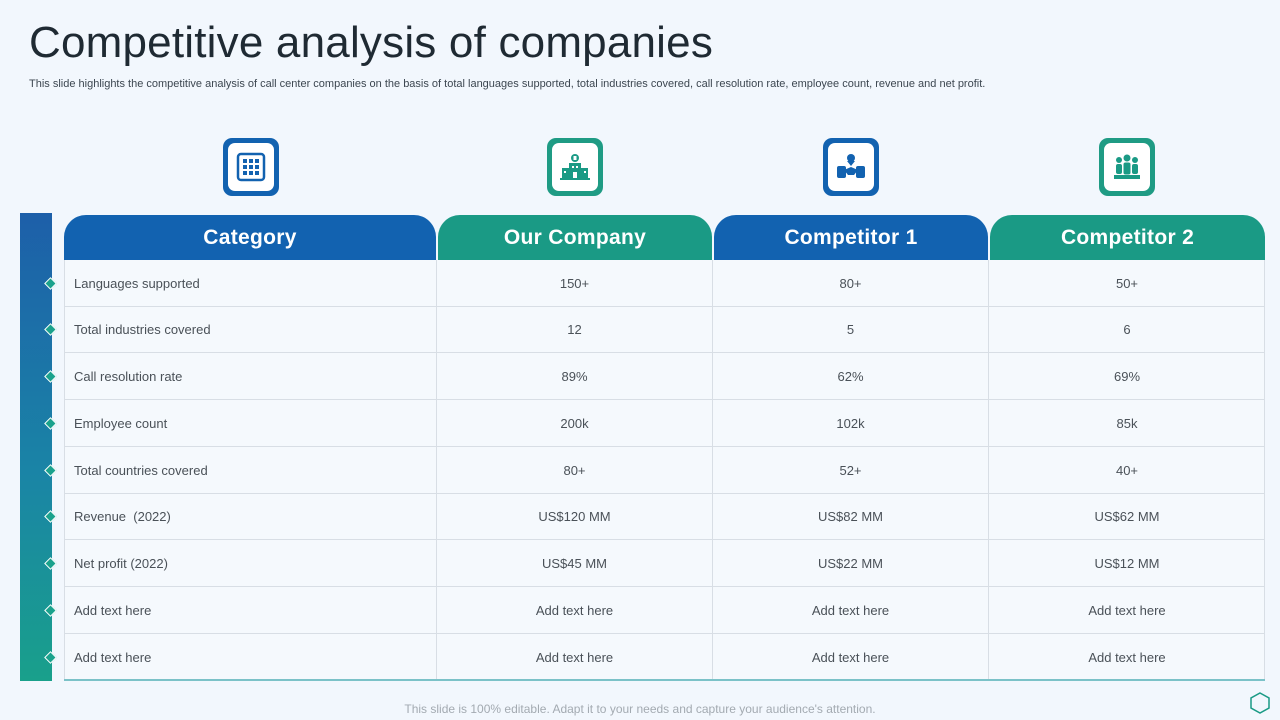  I want to click on our-company-cell: 150+, so click(575, 283).